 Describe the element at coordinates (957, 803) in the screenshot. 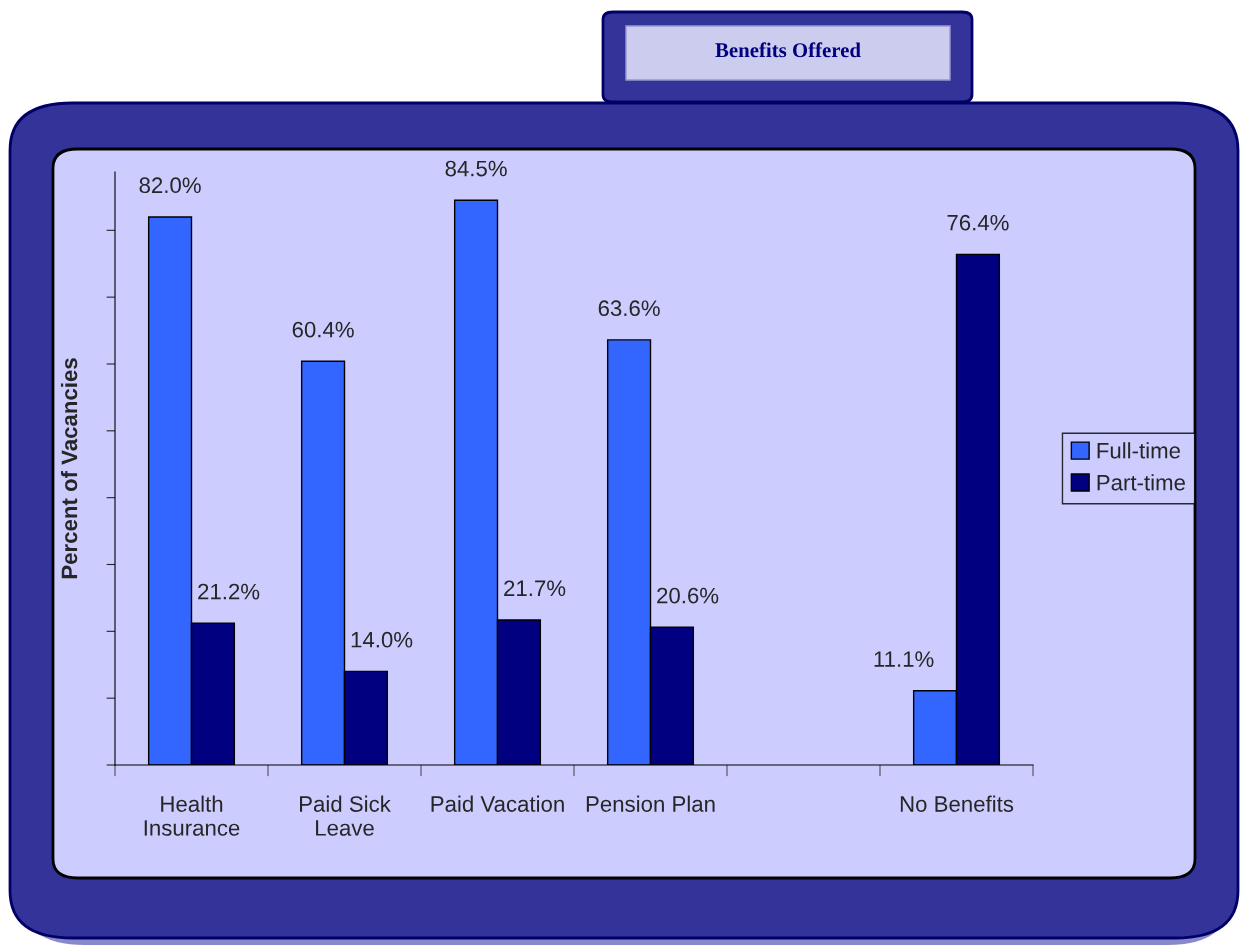

I see `x-tick-label: No Benefits` at that location.